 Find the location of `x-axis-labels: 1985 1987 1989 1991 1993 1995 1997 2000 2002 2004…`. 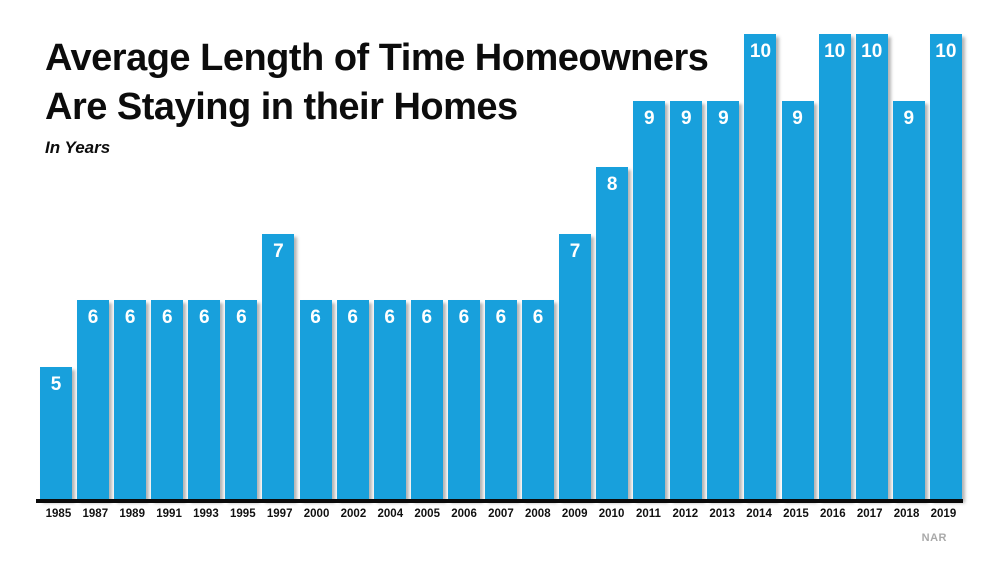

x-axis-labels: 1985 1987 1989 1991 1993 1995 1997 2000 2002 2004… is located at coordinates (501, 514).